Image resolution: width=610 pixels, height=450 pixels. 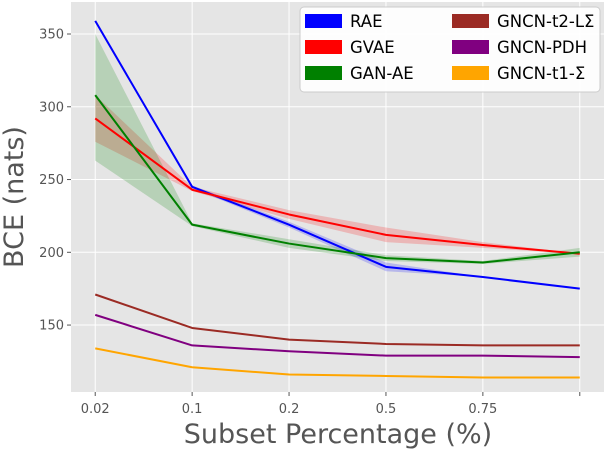 I want to click on legend-box, so click(x=450, y=49).